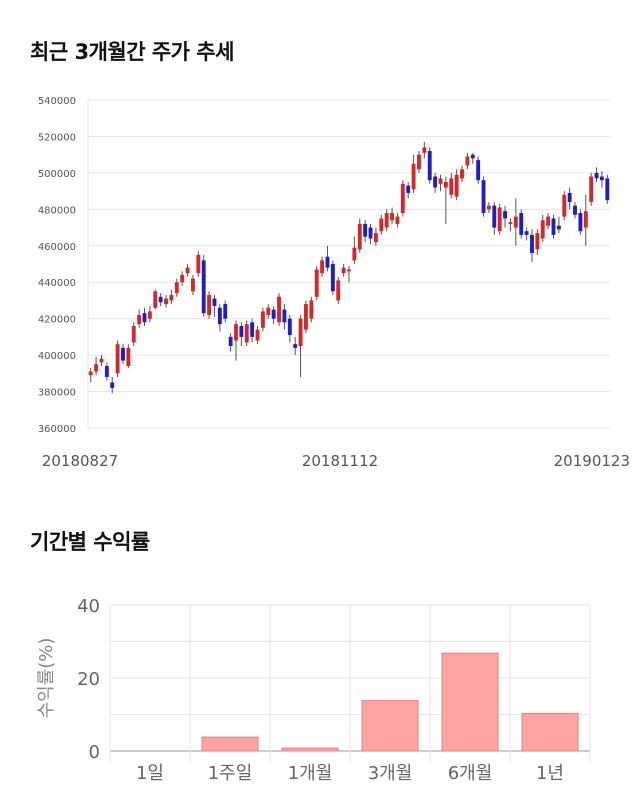  I want to click on returns-chart-grid, so click(350, 683).